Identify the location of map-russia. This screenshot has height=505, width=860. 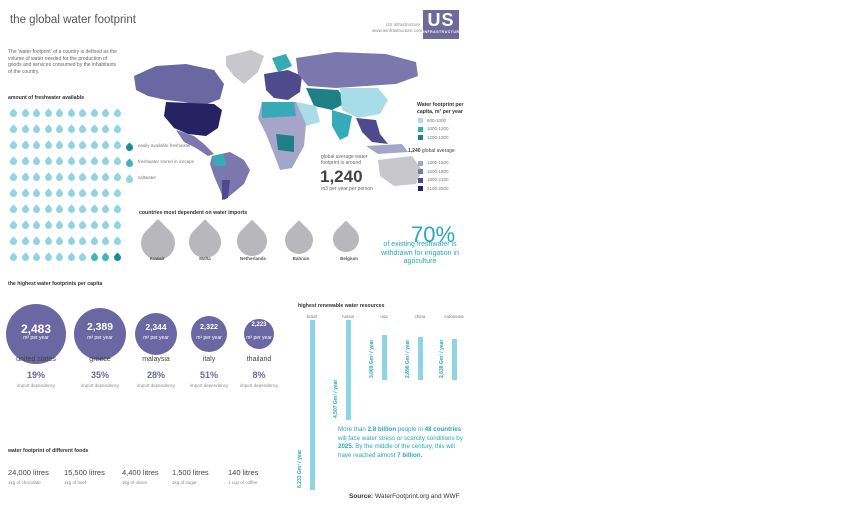
(357, 70).